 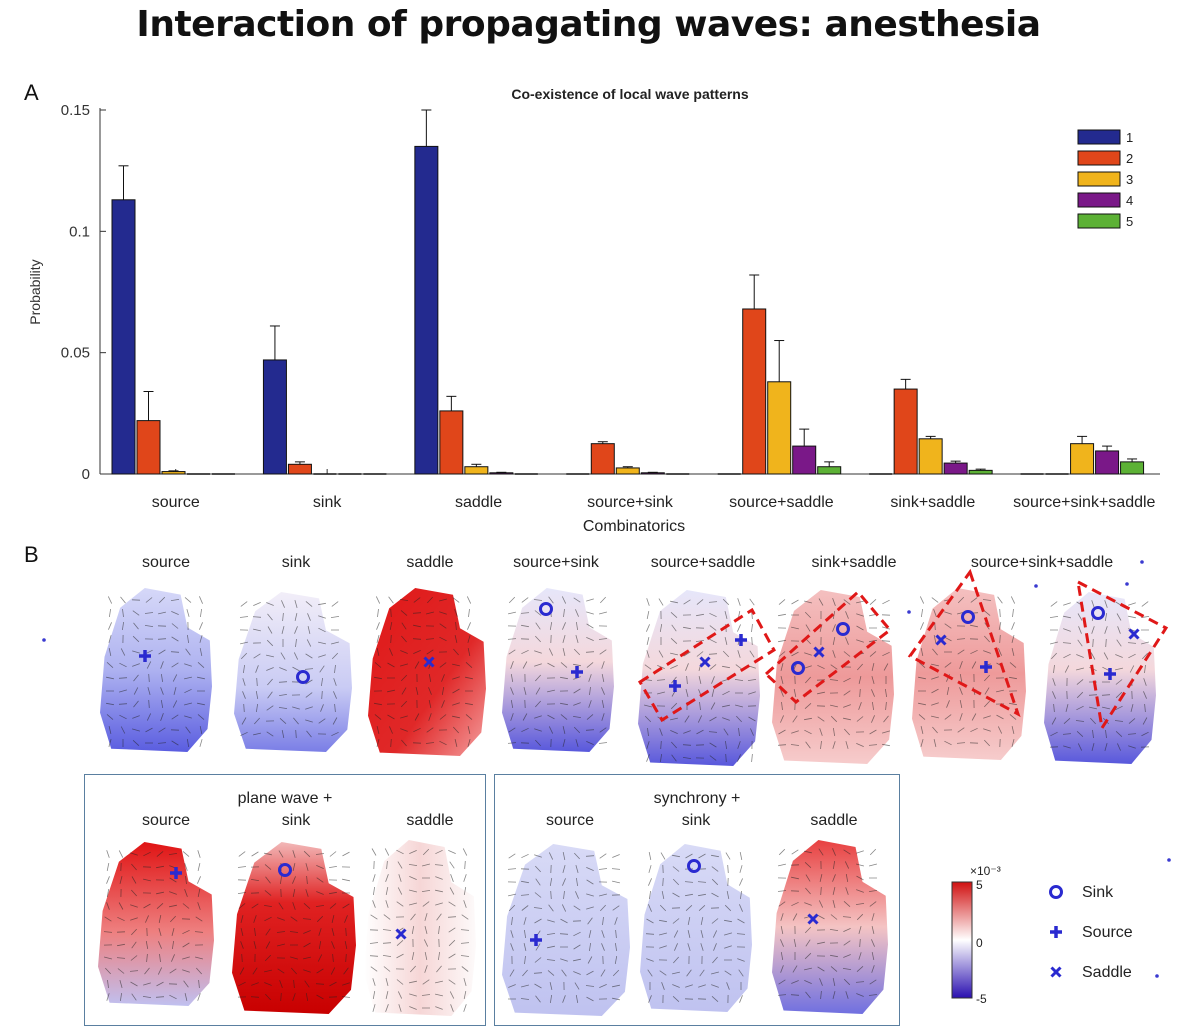 What do you see at coordinates (1098, 892) in the screenshot?
I see `marker-legend-sink: Sink` at bounding box center [1098, 892].